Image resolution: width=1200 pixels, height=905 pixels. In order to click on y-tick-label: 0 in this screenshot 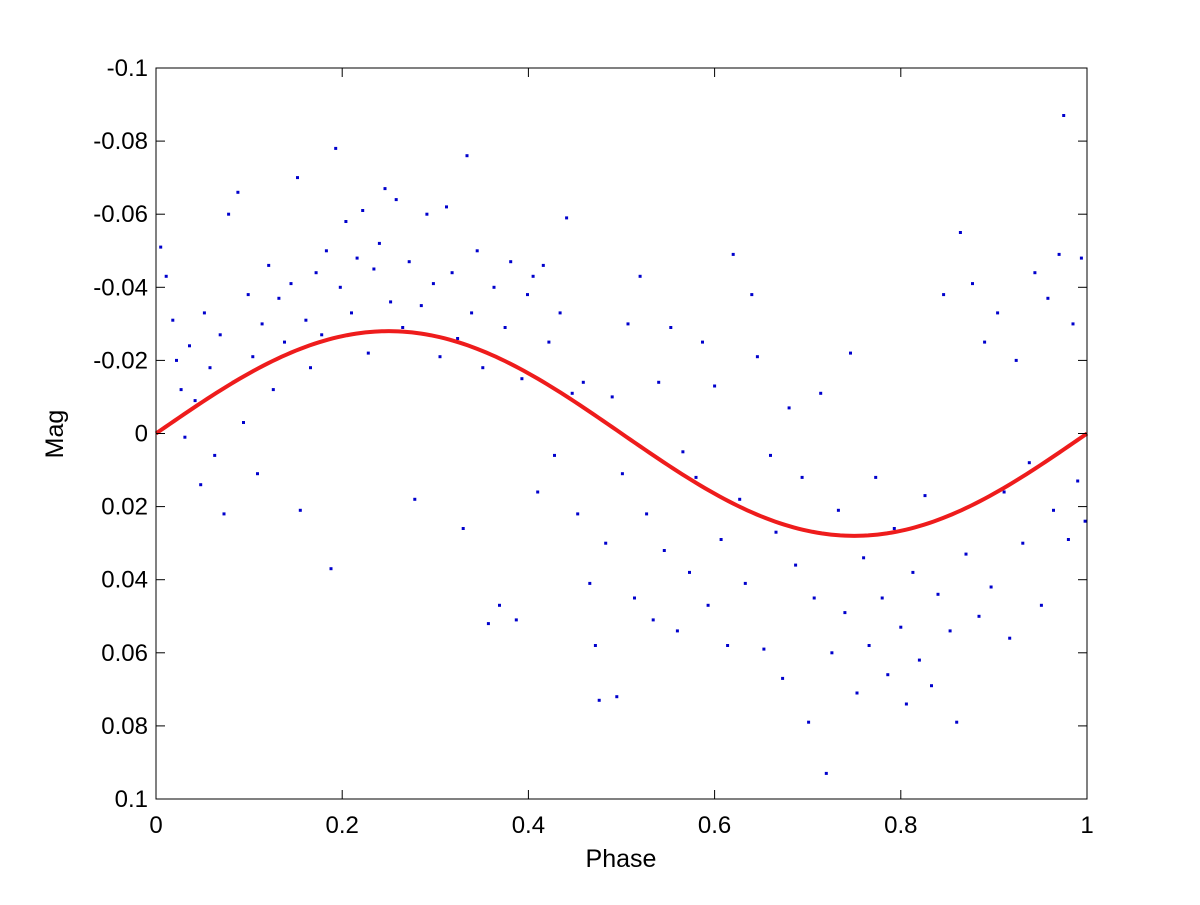, I will do `click(141, 434)`.